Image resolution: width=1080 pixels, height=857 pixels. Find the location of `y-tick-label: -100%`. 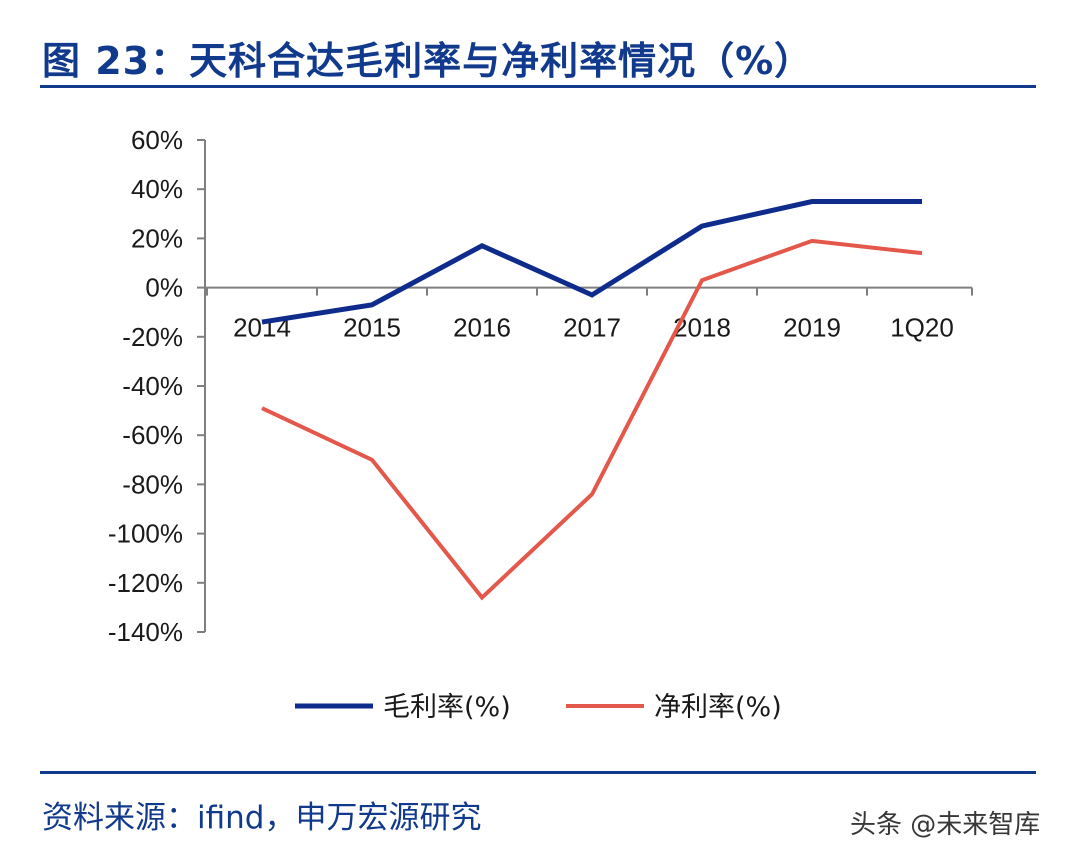

y-tick-label: -100% is located at coordinates (145, 534).